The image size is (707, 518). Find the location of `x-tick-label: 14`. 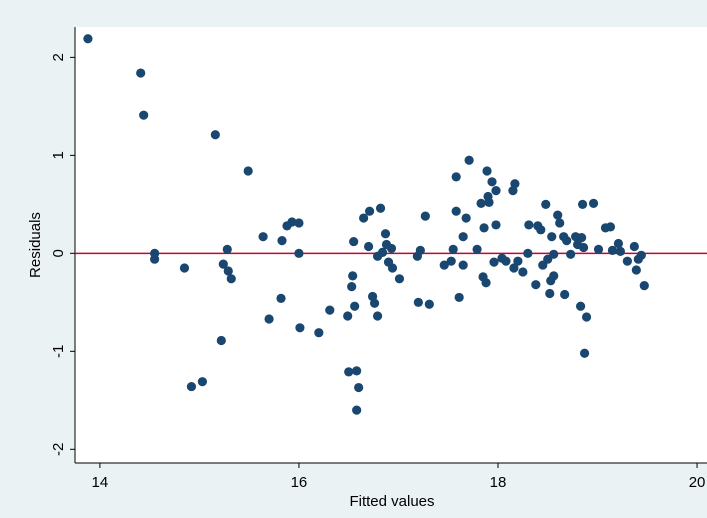

x-tick-label: 14 is located at coordinates (100, 482).